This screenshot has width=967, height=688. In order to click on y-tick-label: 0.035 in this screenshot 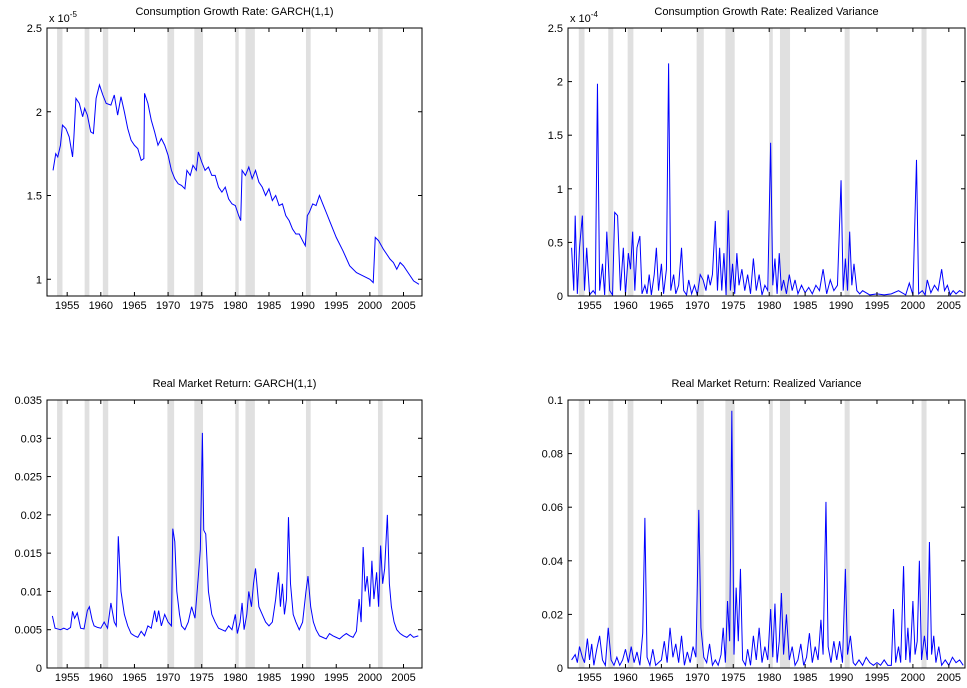, I will do `click(28, 401)`.